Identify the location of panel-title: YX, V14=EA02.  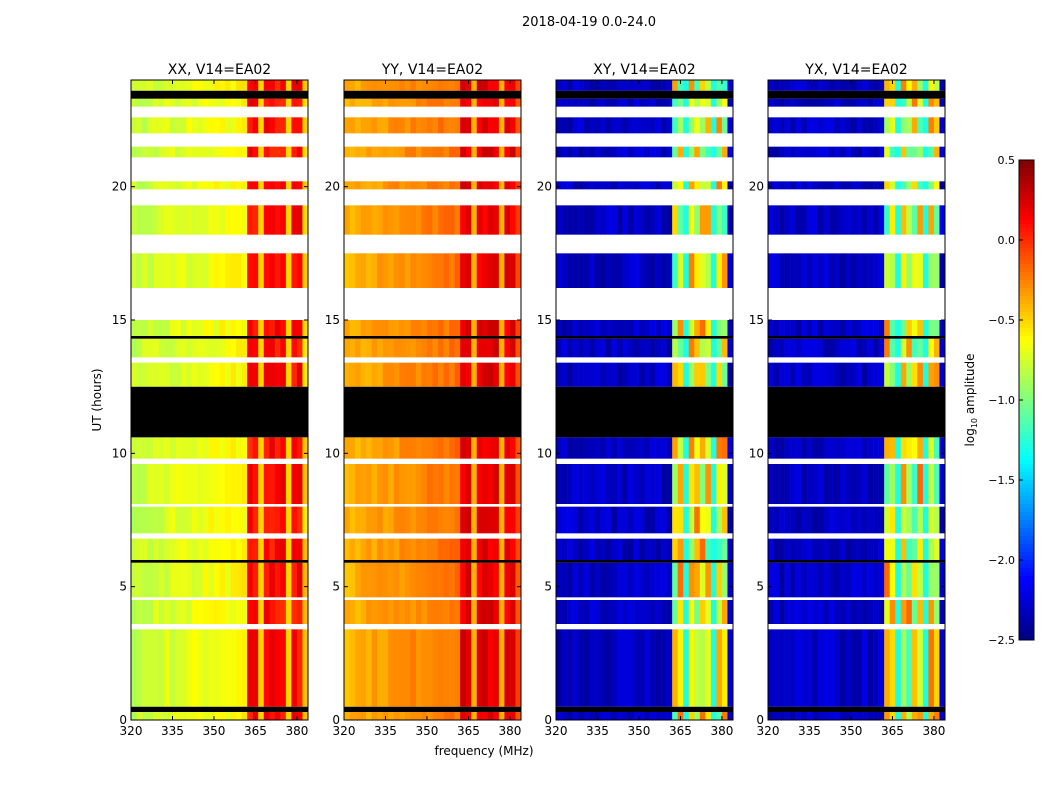
(855, 70).